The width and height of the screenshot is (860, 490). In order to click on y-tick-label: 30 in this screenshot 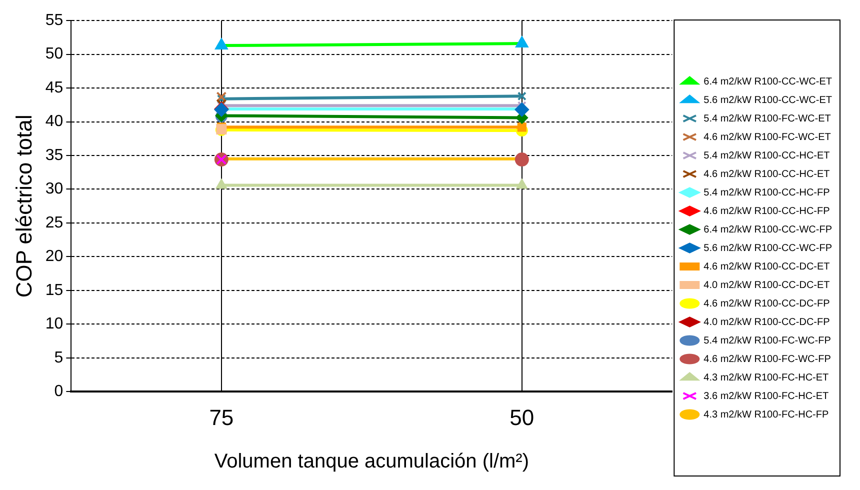, I will do `click(54, 189)`.